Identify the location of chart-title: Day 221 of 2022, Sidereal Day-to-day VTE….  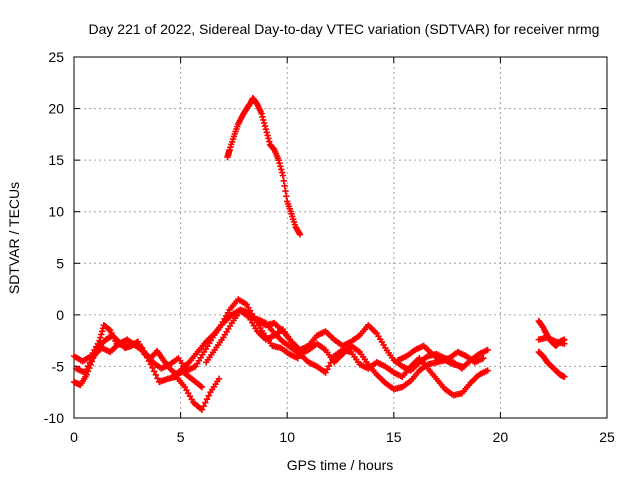
(344, 29).